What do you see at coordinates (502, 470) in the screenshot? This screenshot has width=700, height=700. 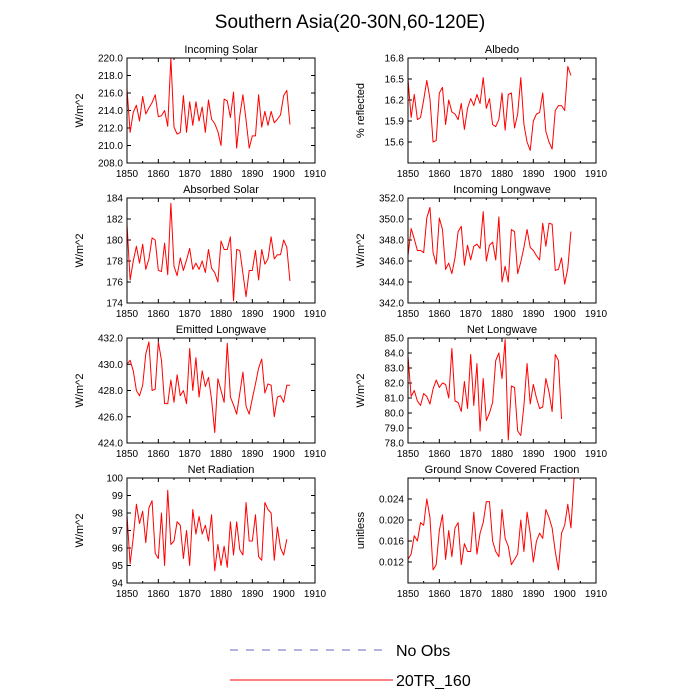 I see `panel-title-ground-snow-covered-fraction: Ground Snow Covered Fraction` at bounding box center [502, 470].